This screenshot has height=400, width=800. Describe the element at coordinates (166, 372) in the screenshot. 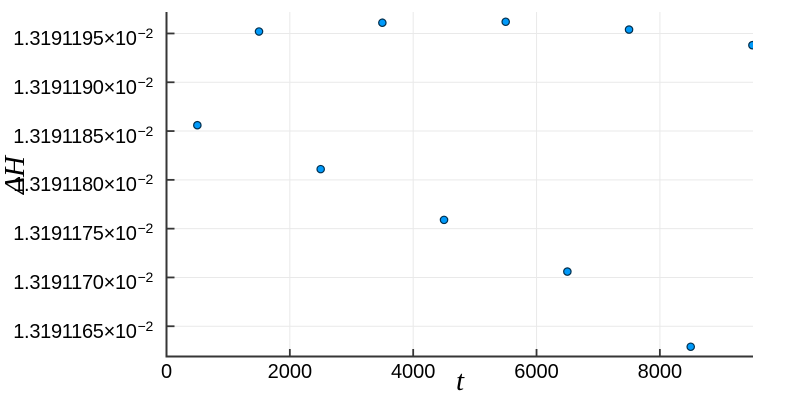

I see `x-tick-label: 0` at that location.